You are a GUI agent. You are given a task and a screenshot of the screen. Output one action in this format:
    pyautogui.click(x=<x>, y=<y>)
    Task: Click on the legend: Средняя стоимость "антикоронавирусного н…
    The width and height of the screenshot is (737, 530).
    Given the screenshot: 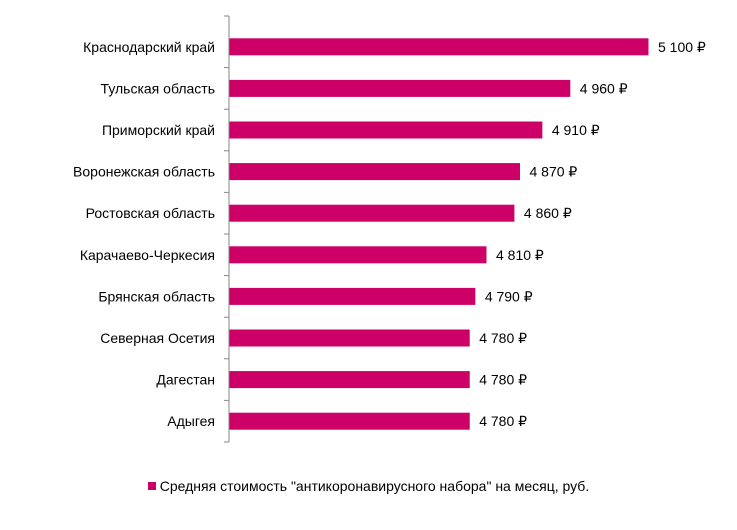 What is the action you would take?
    pyautogui.click(x=368, y=486)
    